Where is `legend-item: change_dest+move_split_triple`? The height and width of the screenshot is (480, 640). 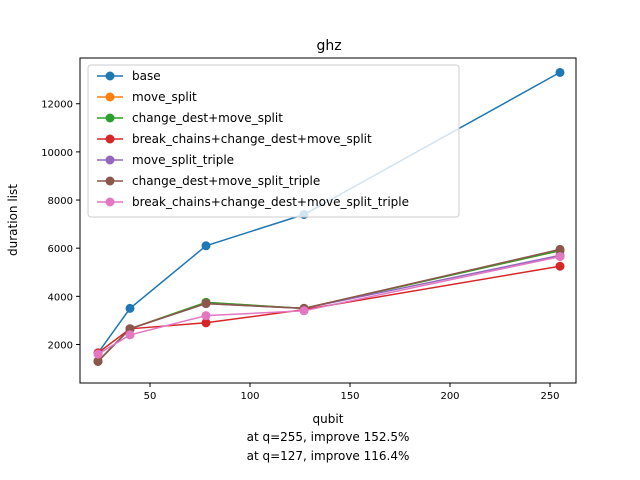
legend-item: change_dest+move_split_triple is located at coordinates (208, 181).